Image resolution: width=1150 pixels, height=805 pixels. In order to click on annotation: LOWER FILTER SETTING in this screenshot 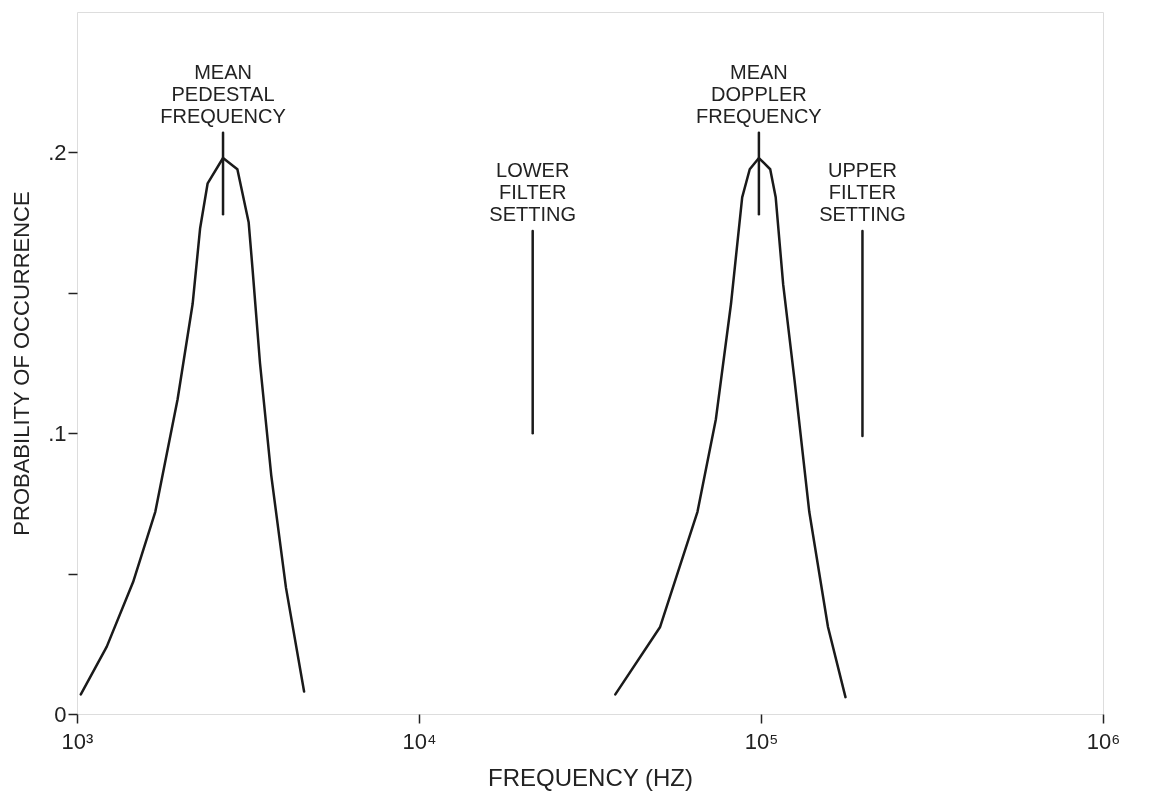, I will do `click(533, 192)`.